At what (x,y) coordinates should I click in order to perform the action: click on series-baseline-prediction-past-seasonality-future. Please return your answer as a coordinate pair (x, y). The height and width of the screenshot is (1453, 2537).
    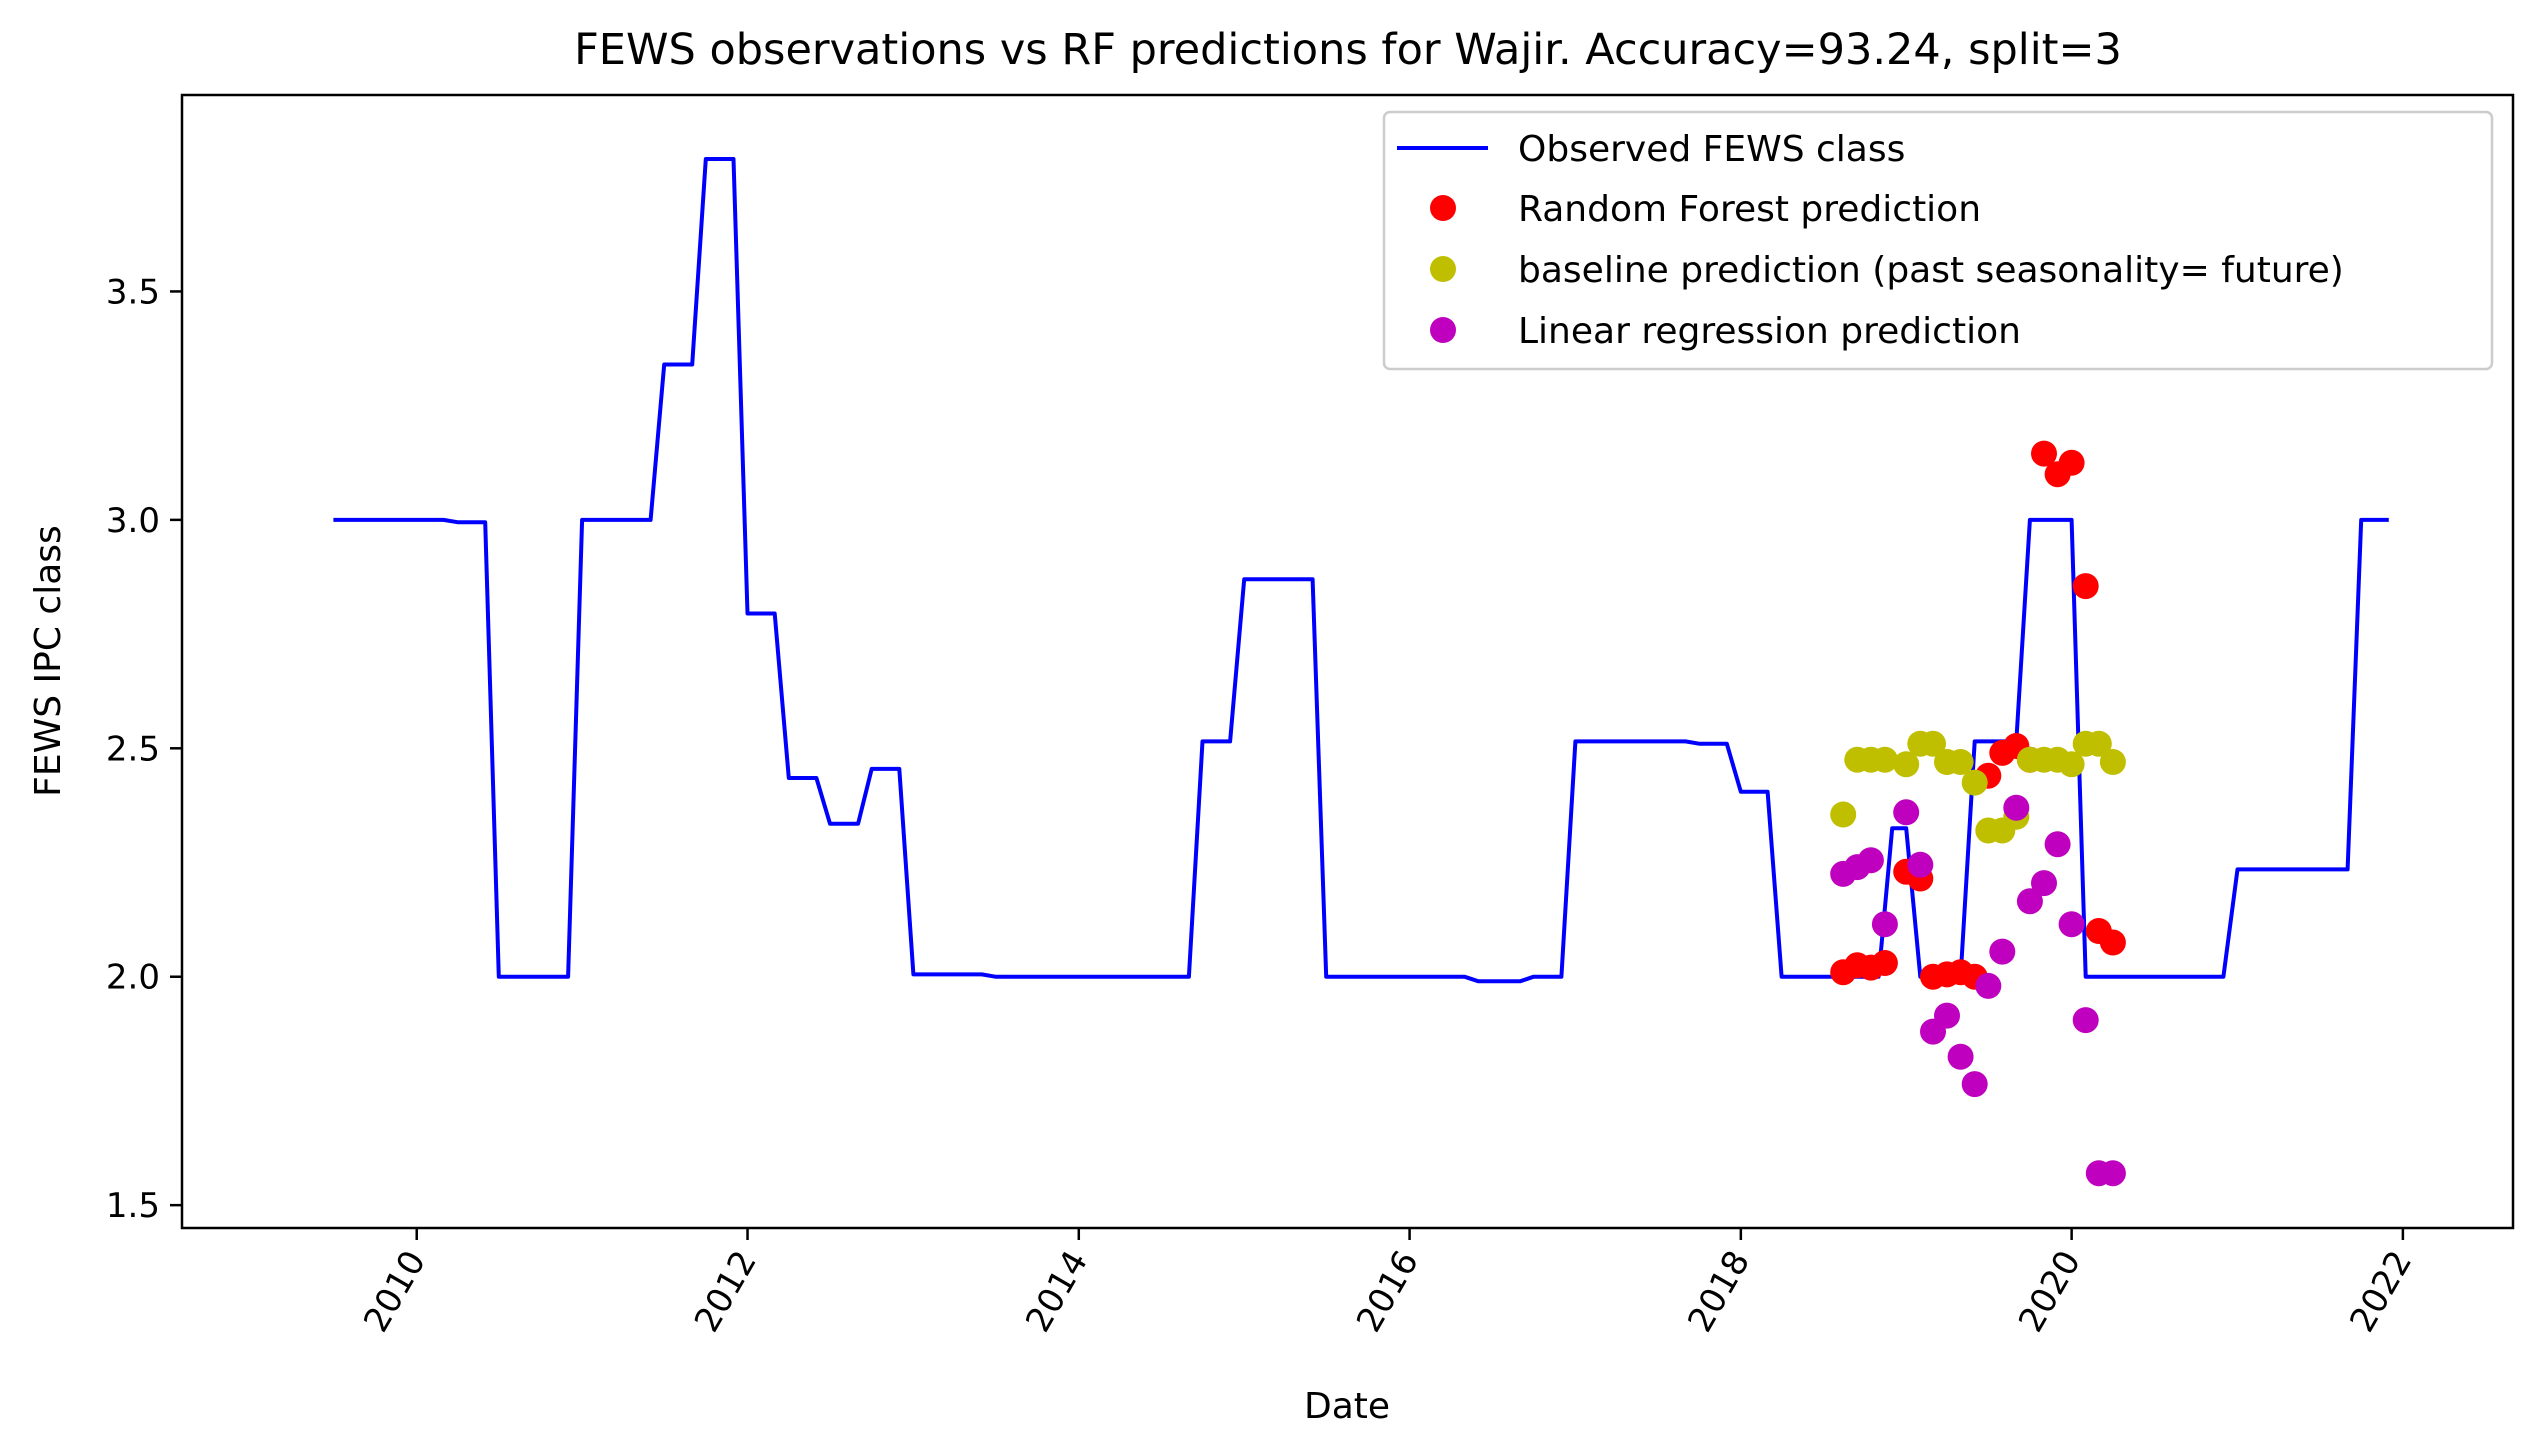
    Looking at the image, I should click on (1978, 787).